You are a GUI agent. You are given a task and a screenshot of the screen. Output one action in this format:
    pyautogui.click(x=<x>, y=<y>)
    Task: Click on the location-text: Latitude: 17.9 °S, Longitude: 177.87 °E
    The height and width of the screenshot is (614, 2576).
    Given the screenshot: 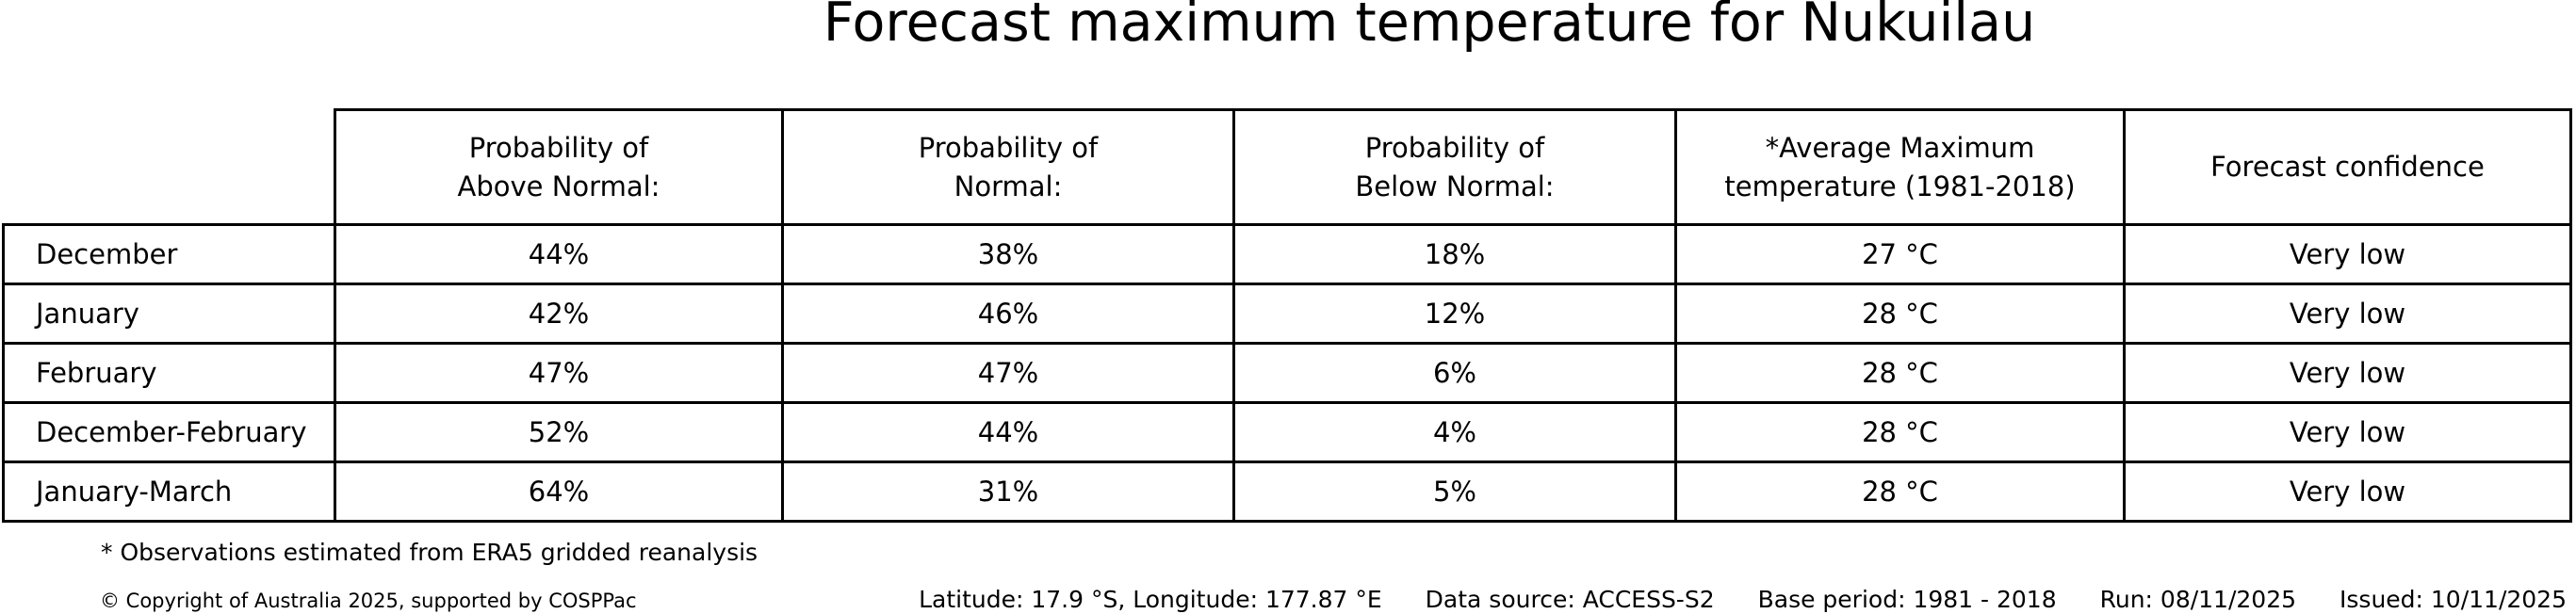 What is the action you would take?
    pyautogui.click(x=1150, y=600)
    